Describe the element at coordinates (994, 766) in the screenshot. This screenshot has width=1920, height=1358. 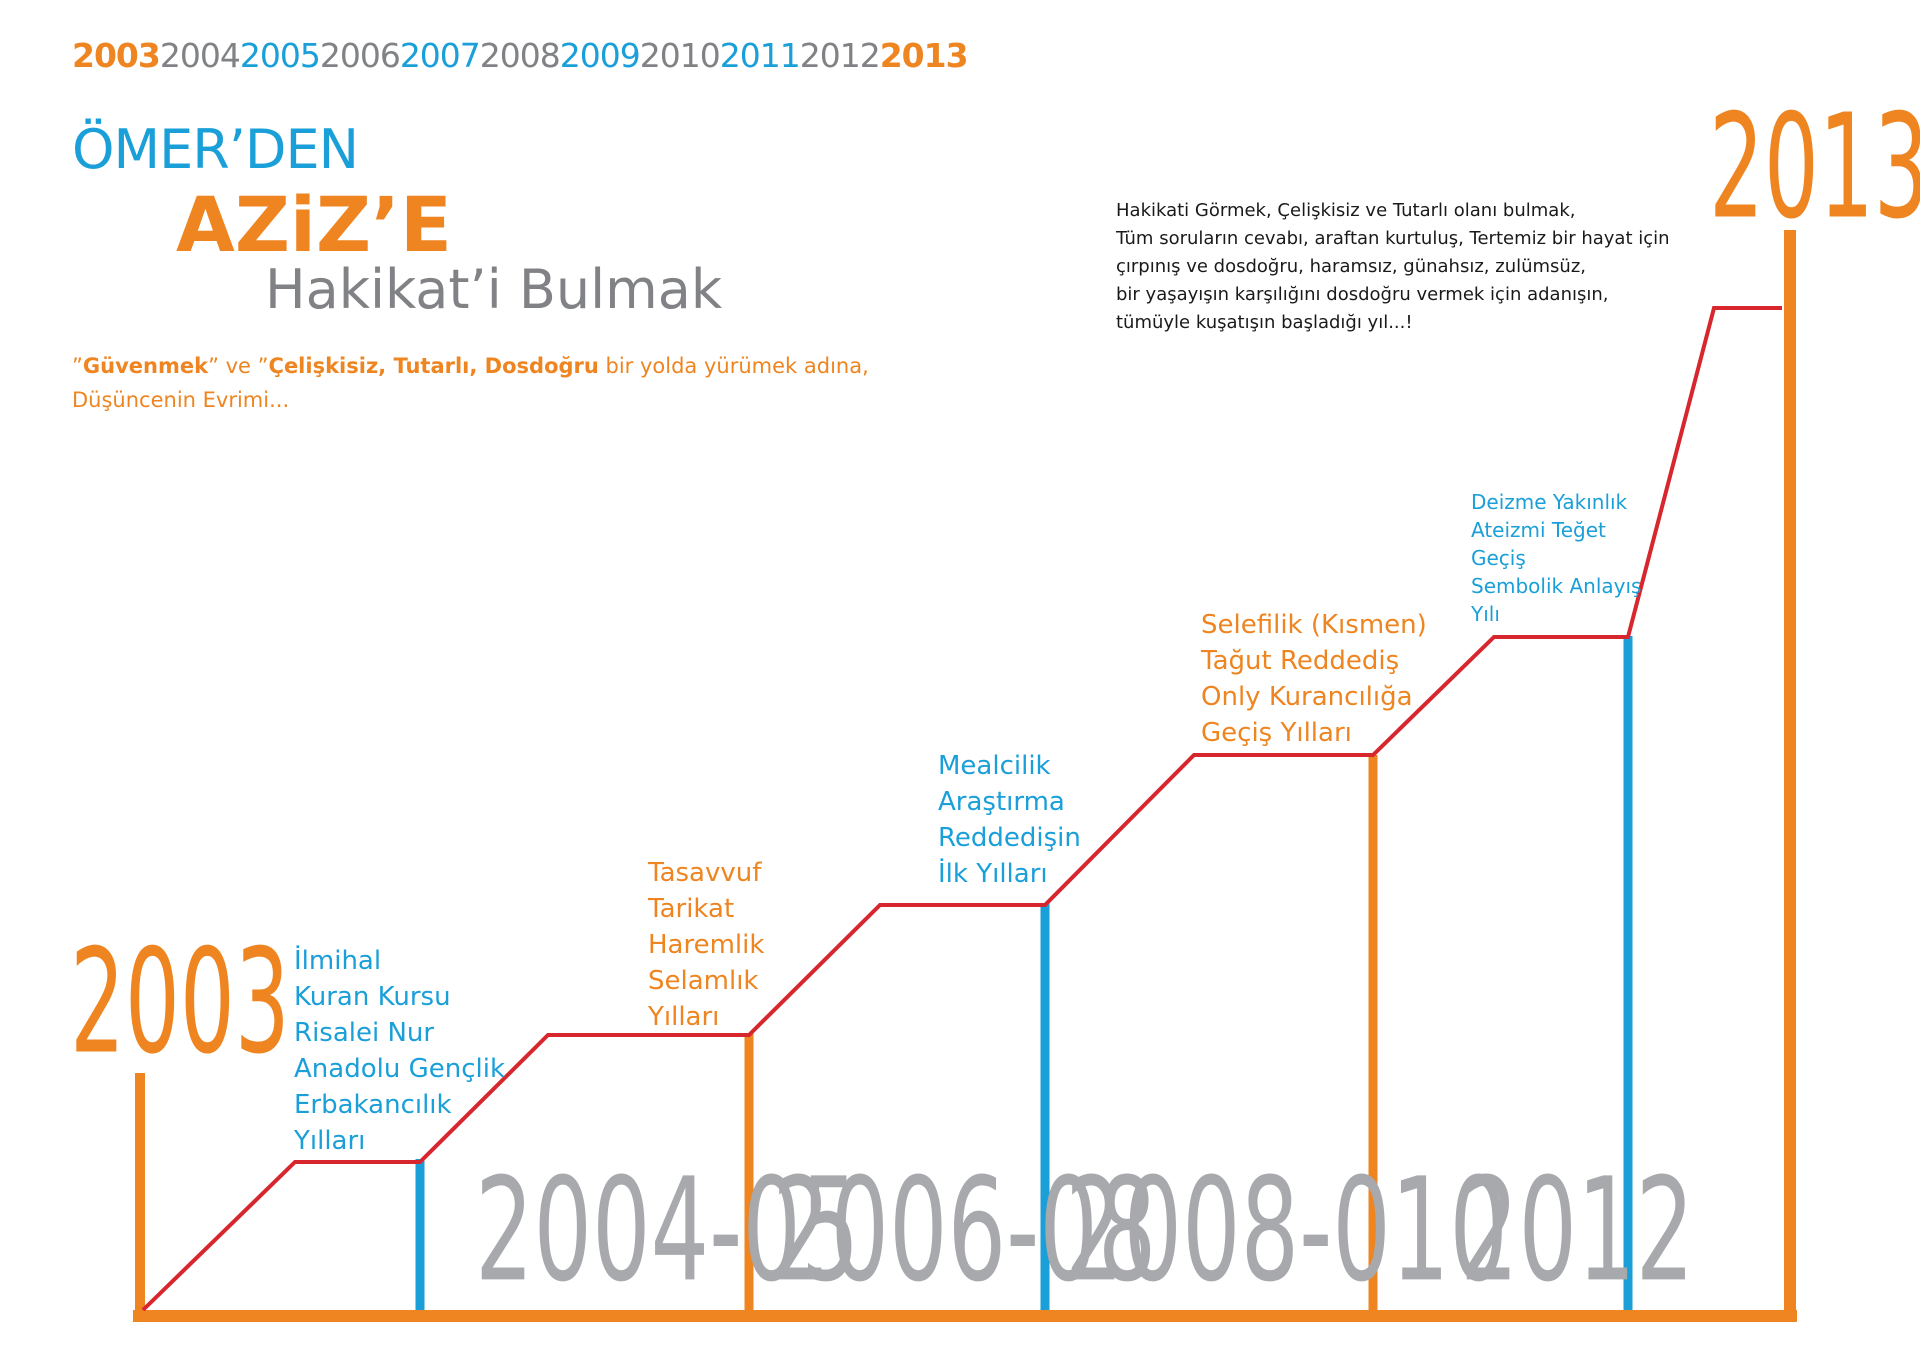
I see `stage-label-line: Mealcilik` at that location.